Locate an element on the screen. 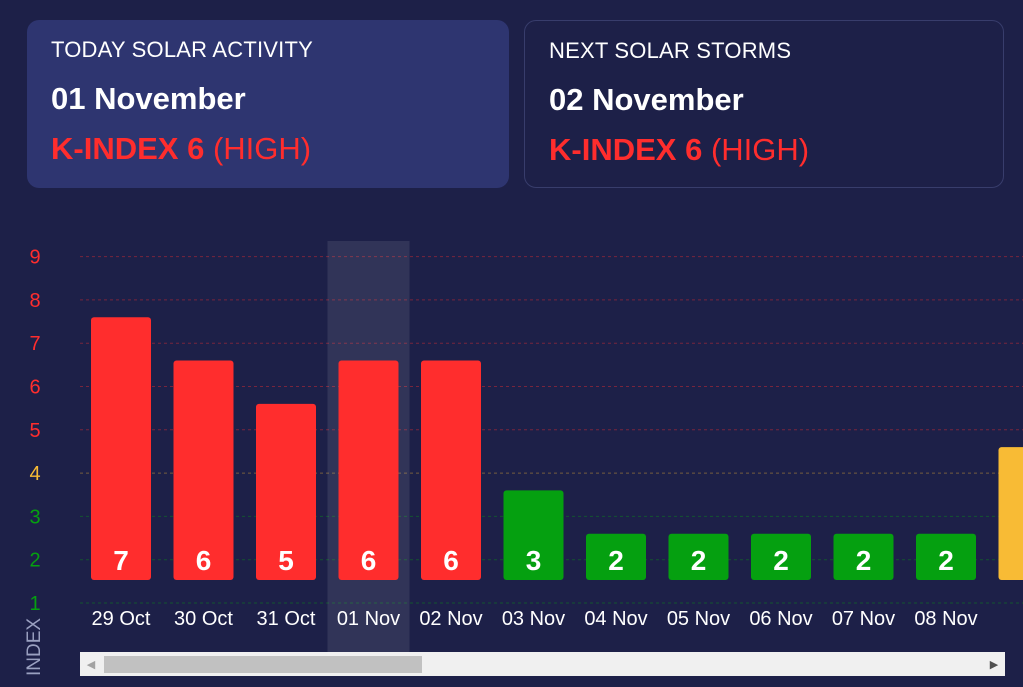 This screenshot has width=1023, height=687. scroll-thumb is located at coordinates (263, 664).